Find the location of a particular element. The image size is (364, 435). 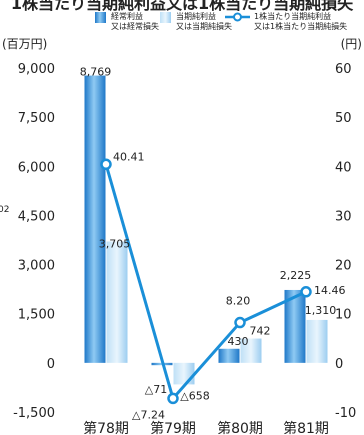

right-tick-label: 60 is located at coordinates (343, 69).